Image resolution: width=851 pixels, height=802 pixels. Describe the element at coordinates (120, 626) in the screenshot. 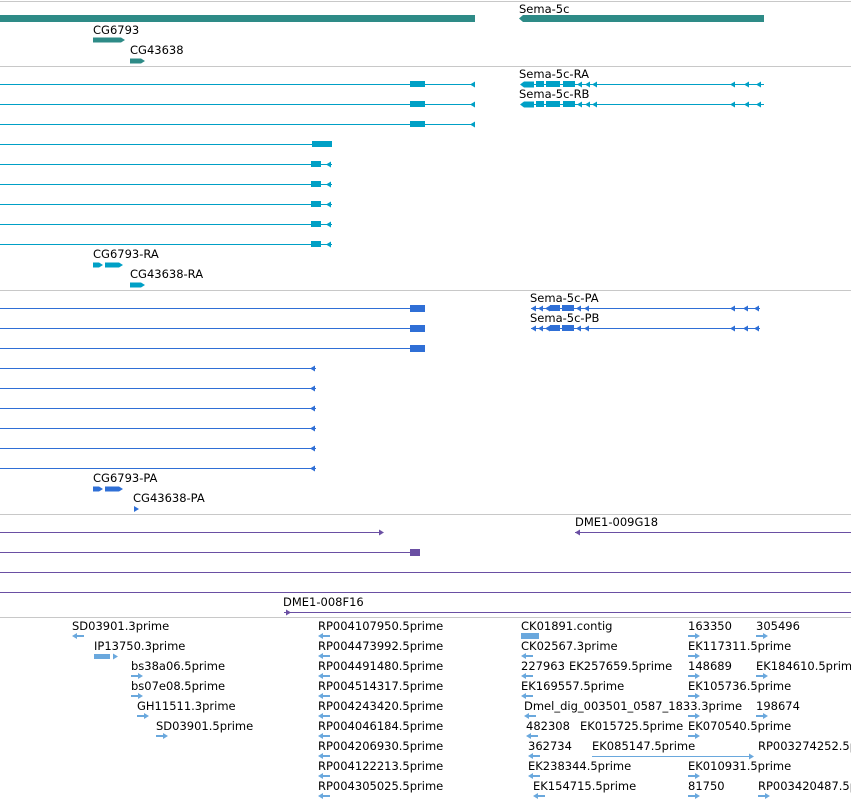

I see `est-label: SD03901.3prime` at that location.